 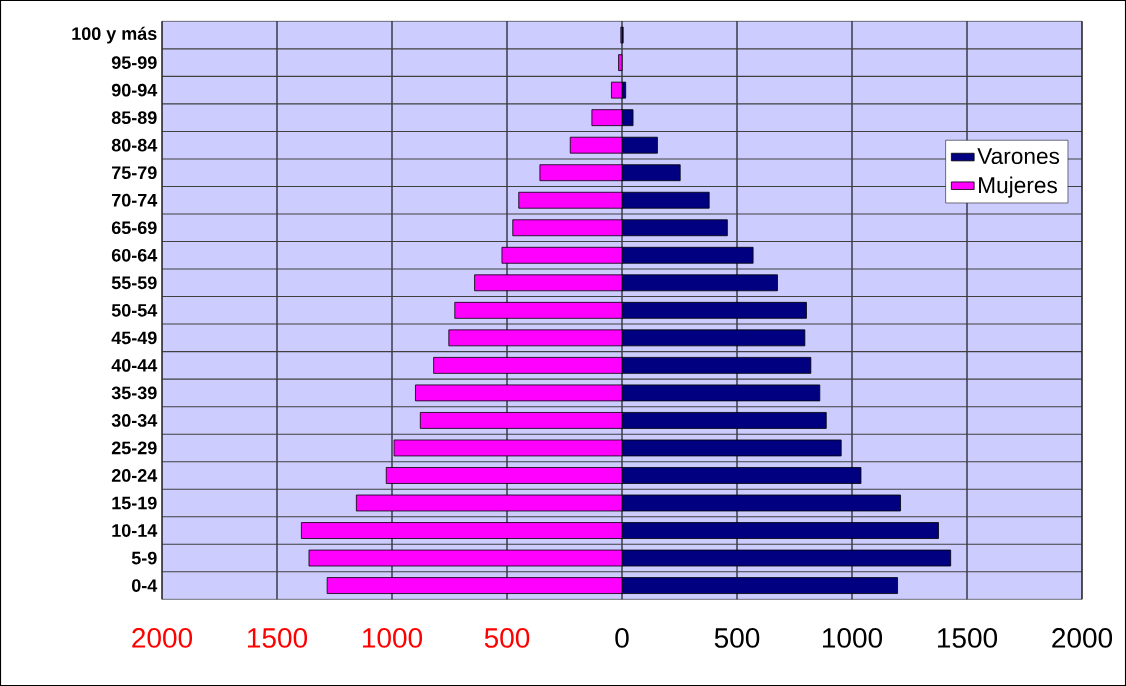 What do you see at coordinates (134, 62) in the screenshot?
I see `y-tick-label: 95-99` at bounding box center [134, 62].